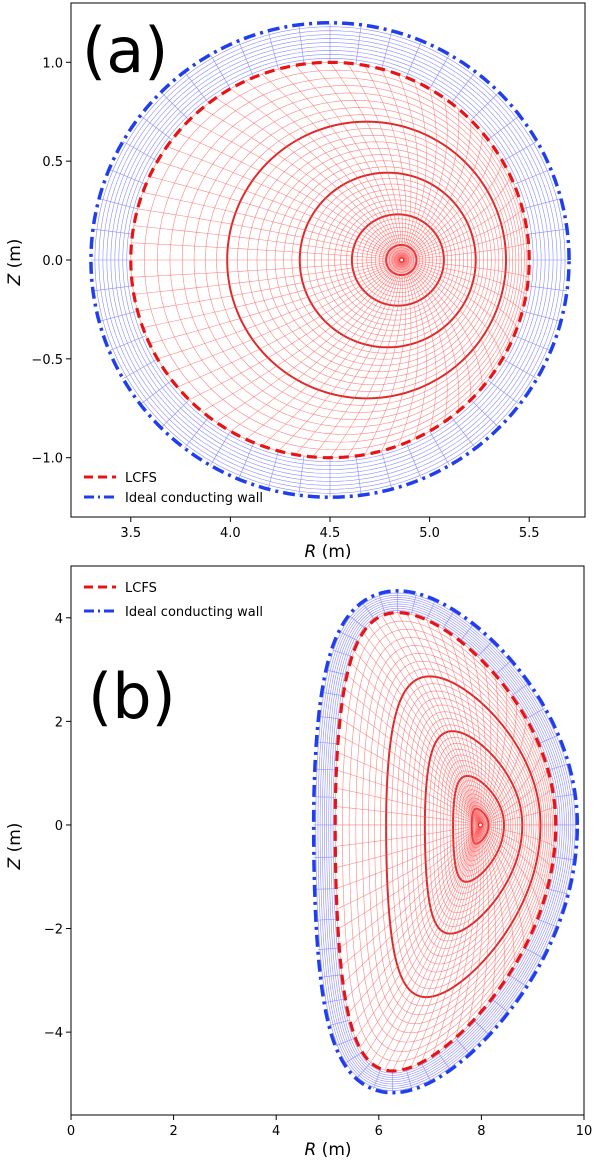 This screenshot has width=597, height=1166. I want to click on x-tick-label: 10, so click(584, 1131).